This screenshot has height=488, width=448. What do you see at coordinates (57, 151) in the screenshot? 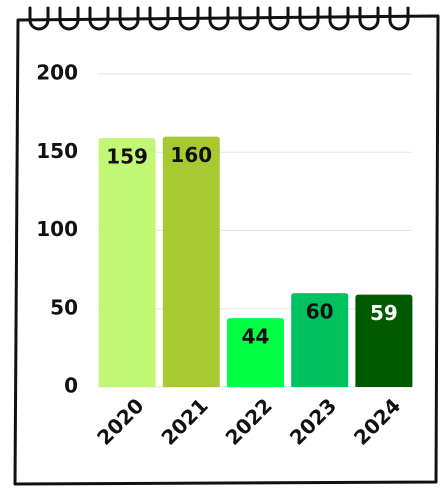
I see `y-tick-label: 150` at bounding box center [57, 151].